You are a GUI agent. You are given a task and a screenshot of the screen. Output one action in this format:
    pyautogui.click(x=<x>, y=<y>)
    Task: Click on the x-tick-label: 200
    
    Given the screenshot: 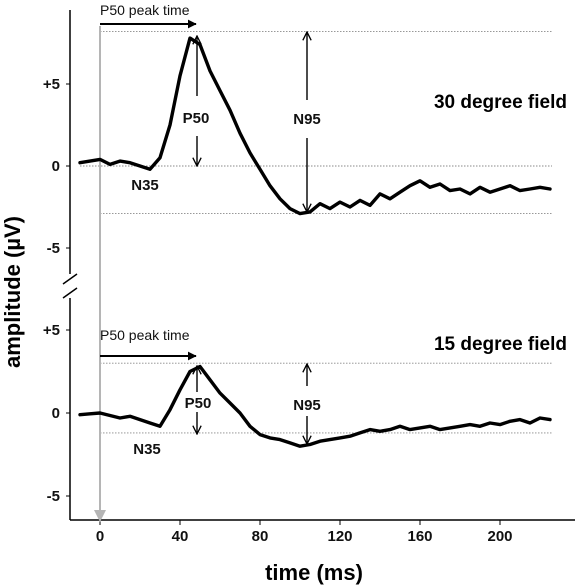 What is the action you would take?
    pyautogui.click(x=499, y=536)
    